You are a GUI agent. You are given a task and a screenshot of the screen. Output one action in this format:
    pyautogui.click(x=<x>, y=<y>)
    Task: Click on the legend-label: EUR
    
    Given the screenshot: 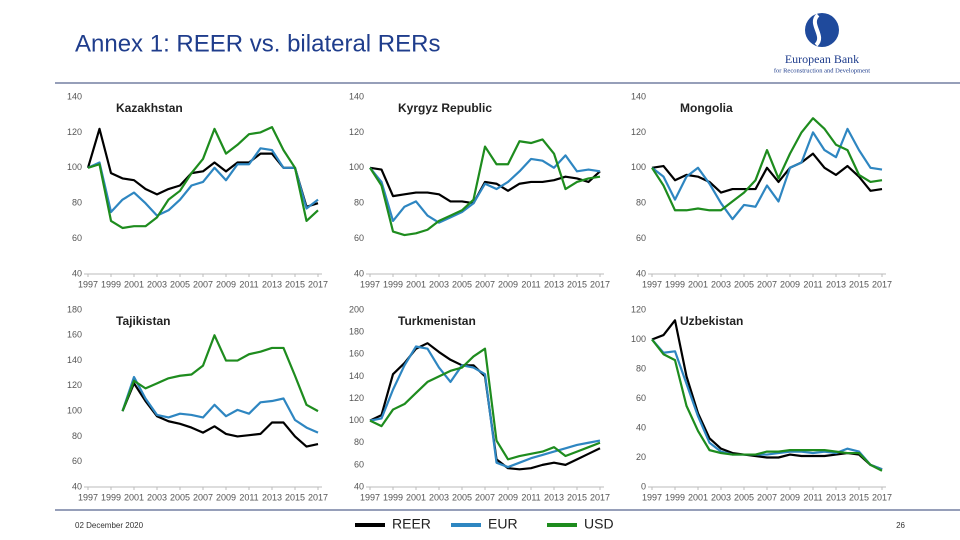 What is the action you would take?
    pyautogui.click(x=503, y=524)
    